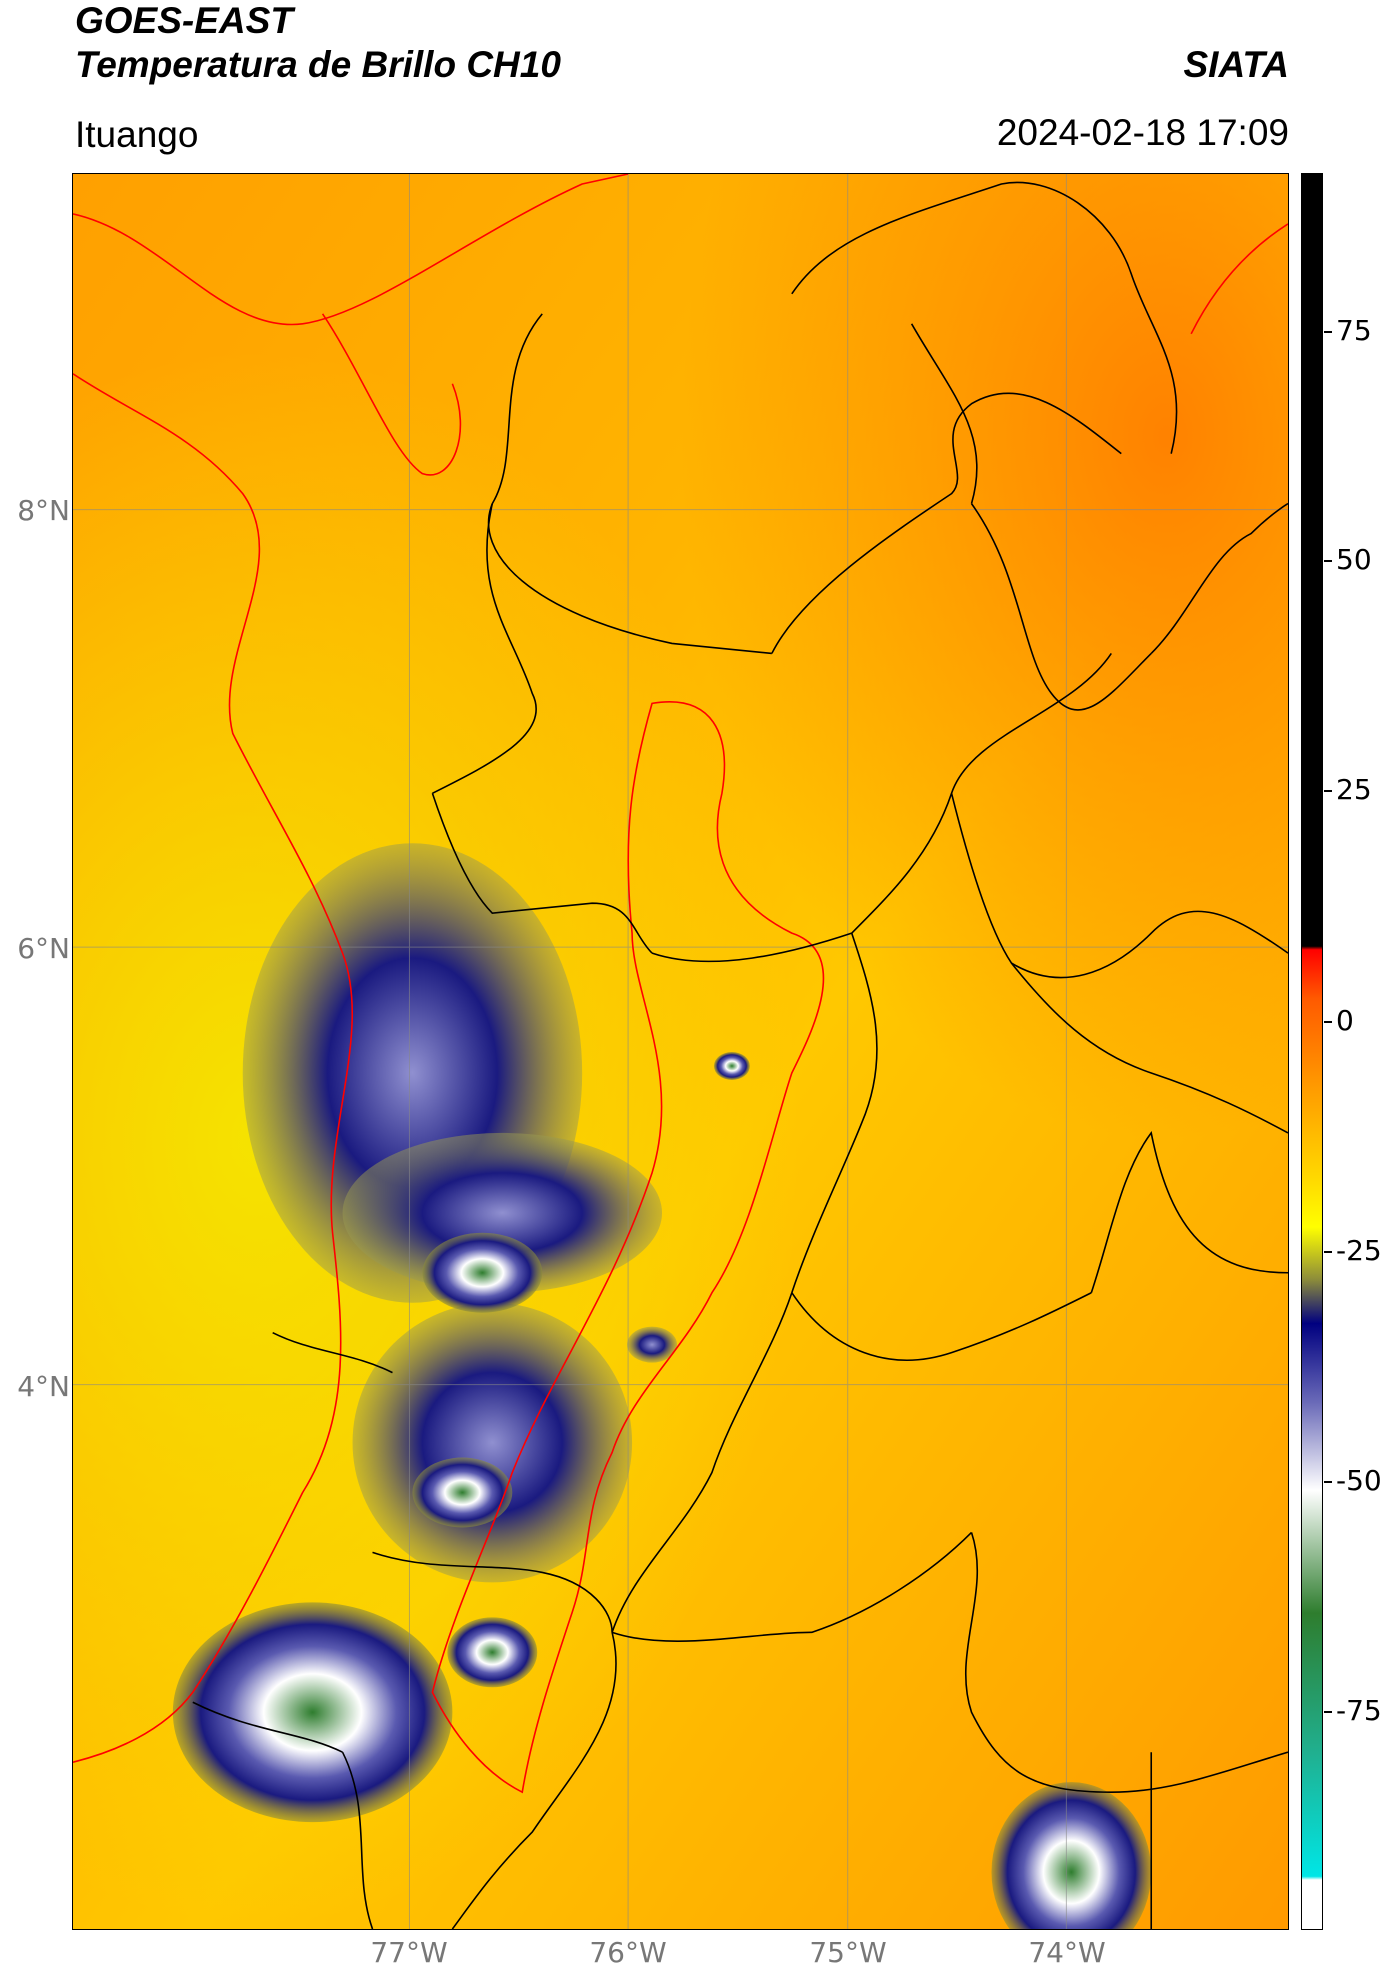 The height and width of the screenshot is (1981, 1384). Describe the element at coordinates (1354, 789) in the screenshot. I see `colorbar-label-25: 25` at that location.